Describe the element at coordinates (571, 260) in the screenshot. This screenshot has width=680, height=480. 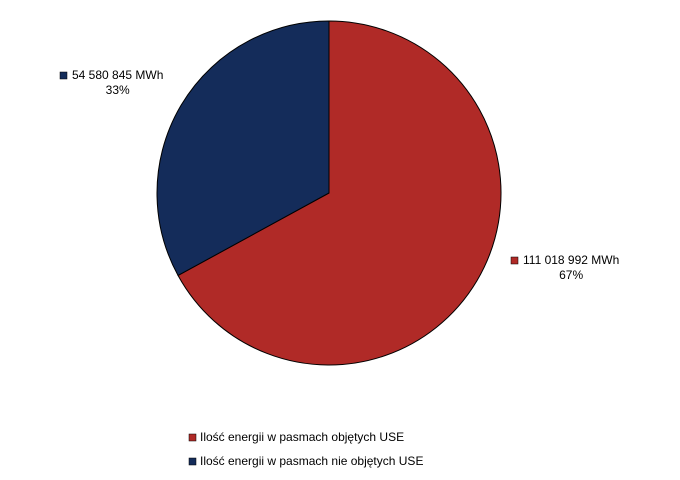
I see `value-label: 111 018 992 MWh` at that location.